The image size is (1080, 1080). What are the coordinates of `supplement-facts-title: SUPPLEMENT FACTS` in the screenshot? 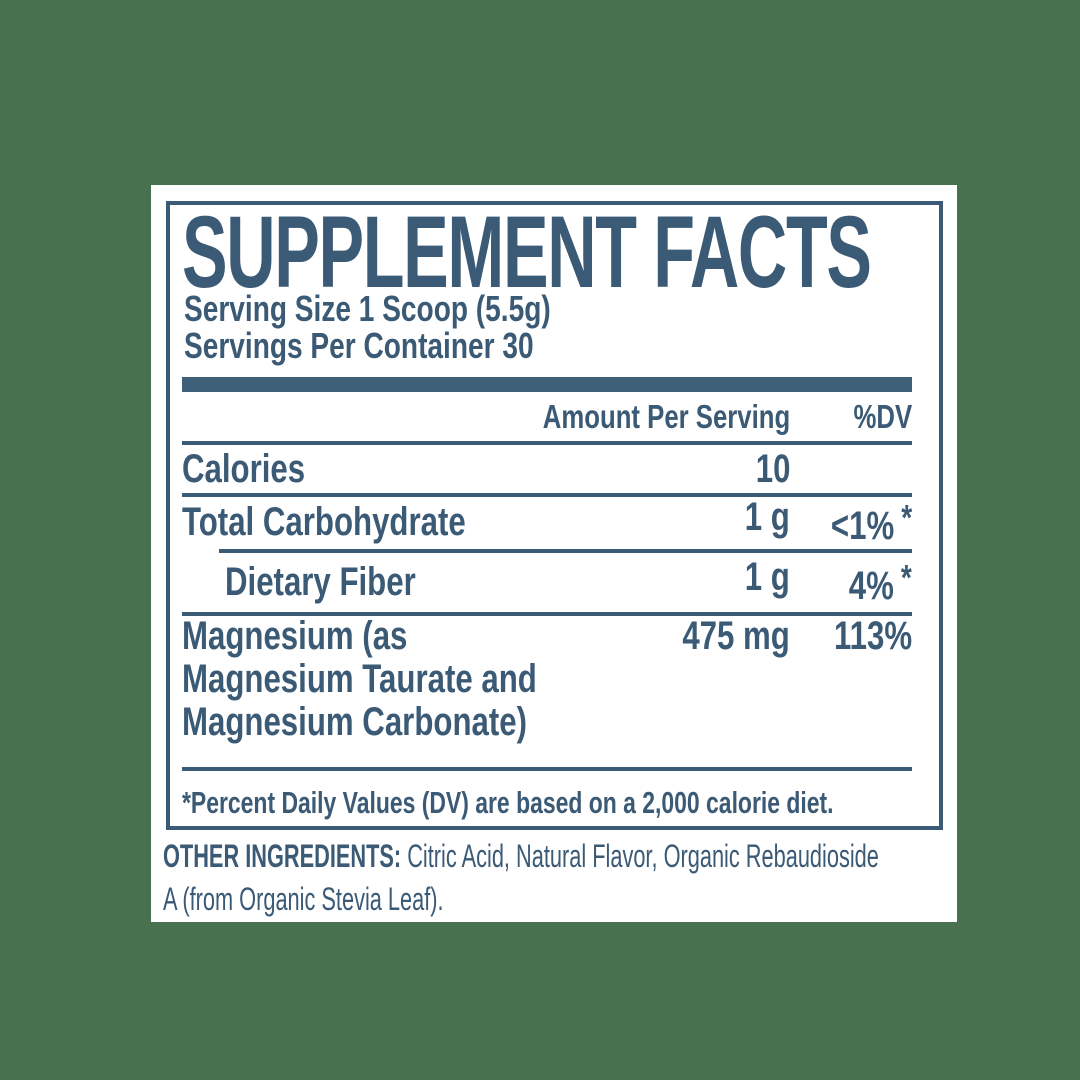 It's located at (527, 252).